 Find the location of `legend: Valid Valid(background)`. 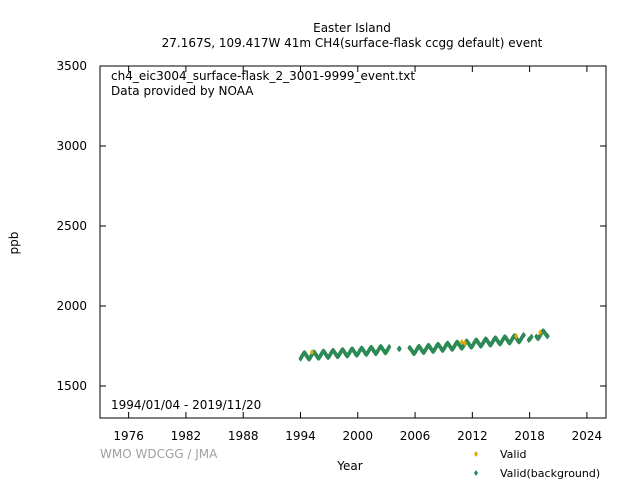

legend: Valid Valid(background) is located at coordinates (537, 464).